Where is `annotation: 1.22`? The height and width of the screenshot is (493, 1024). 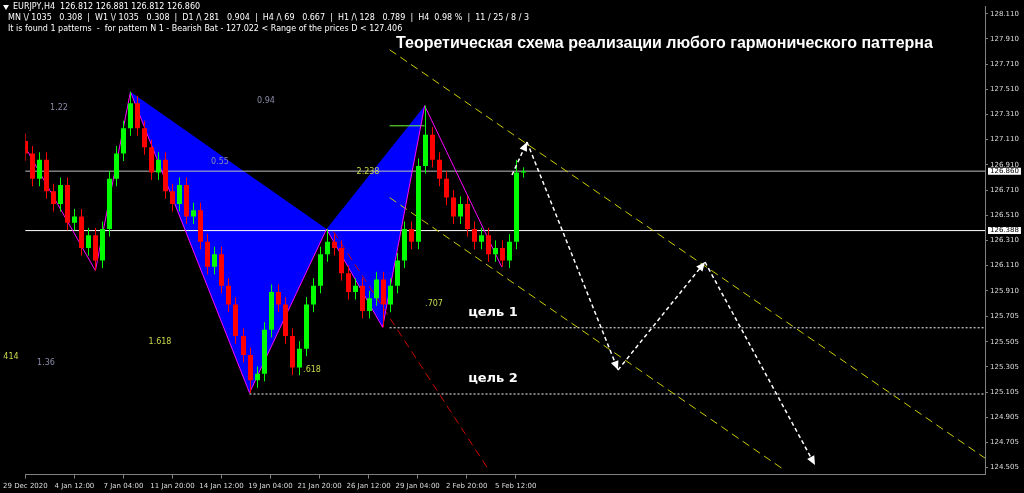 annotation: 1.22 is located at coordinates (59, 108).